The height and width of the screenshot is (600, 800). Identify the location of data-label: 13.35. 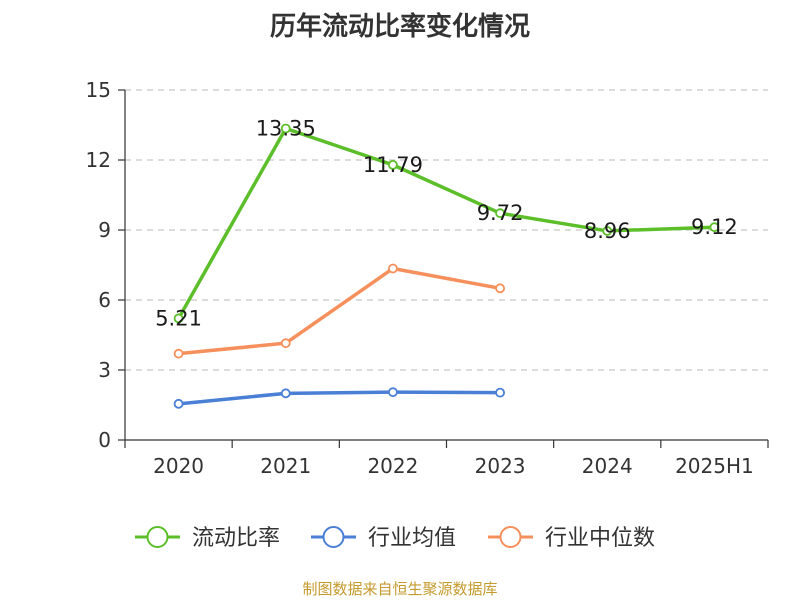
(286, 129).